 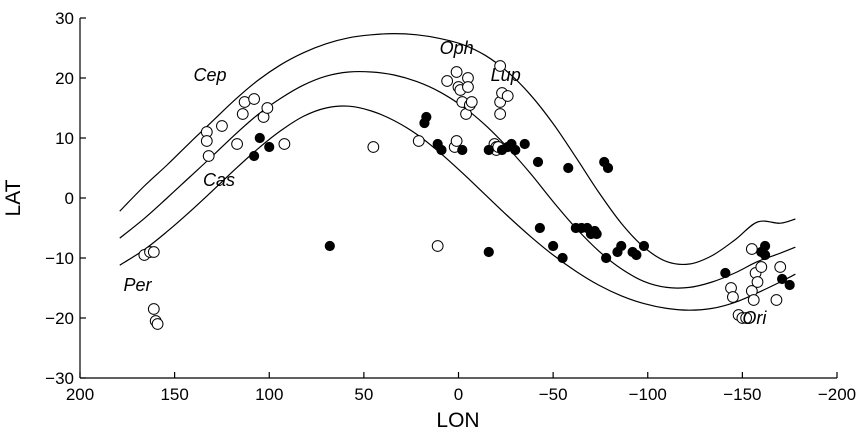 What do you see at coordinates (64, 78) in the screenshot?
I see `y-tick-label: 20` at bounding box center [64, 78].